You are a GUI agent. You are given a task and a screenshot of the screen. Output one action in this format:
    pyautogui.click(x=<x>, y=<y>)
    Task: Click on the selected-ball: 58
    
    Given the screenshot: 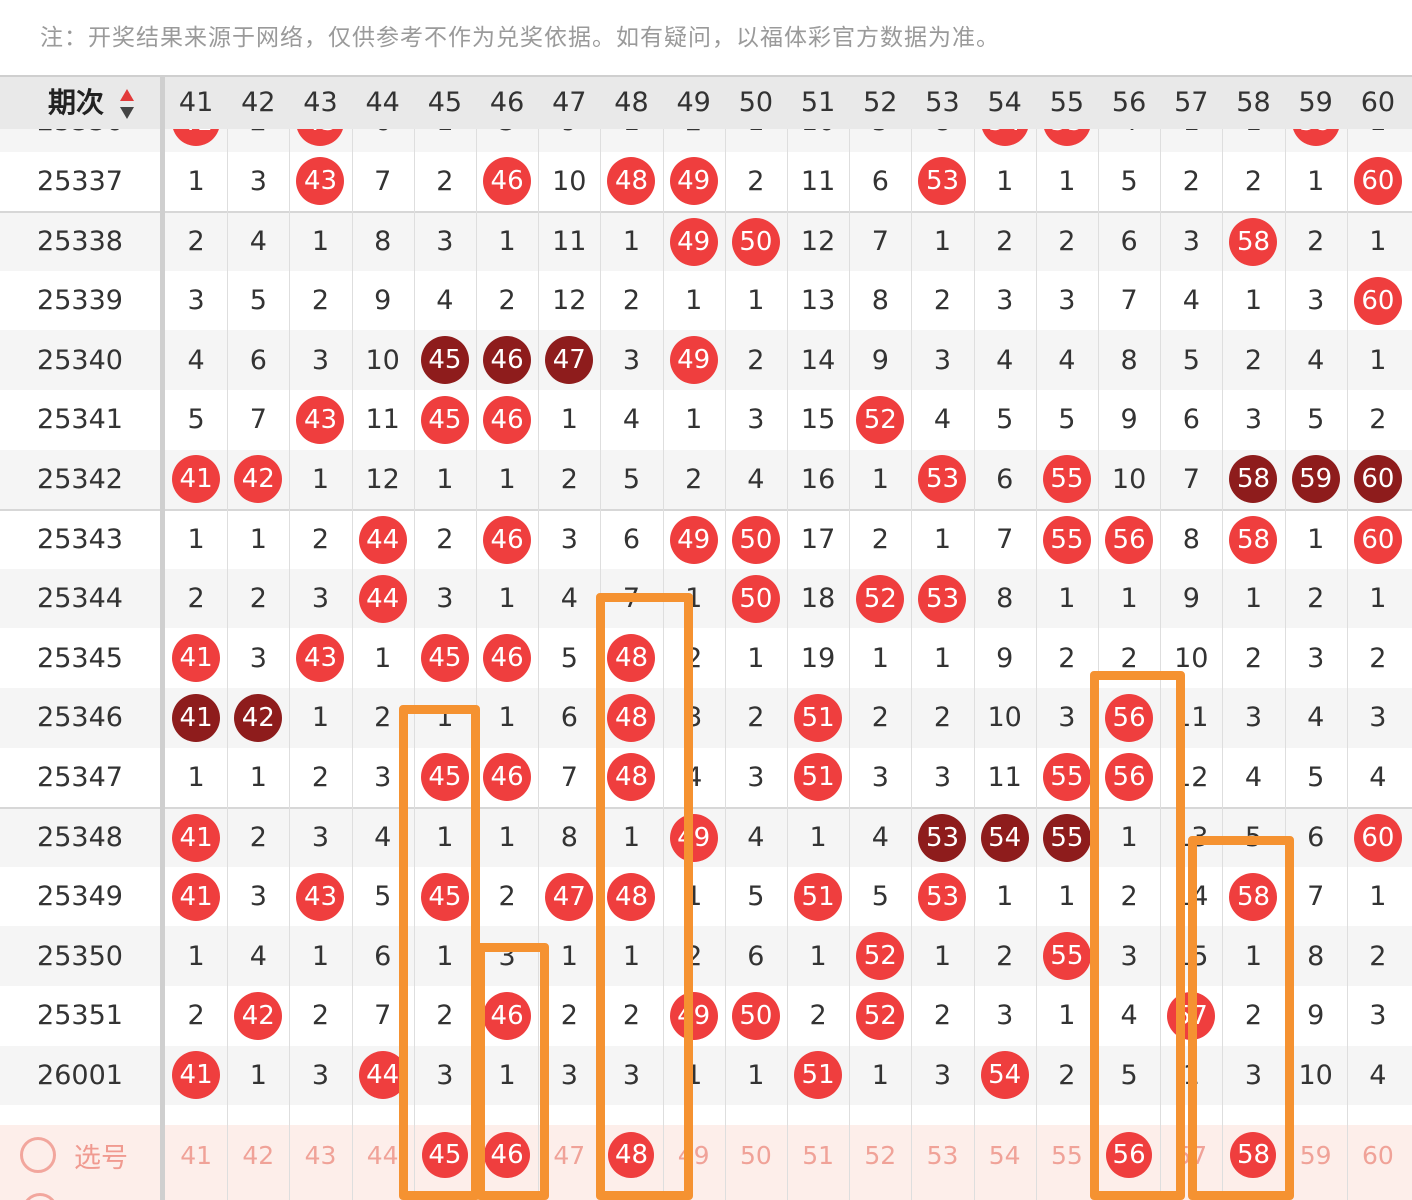 What is the action you would take?
    pyautogui.click(x=1253, y=1155)
    